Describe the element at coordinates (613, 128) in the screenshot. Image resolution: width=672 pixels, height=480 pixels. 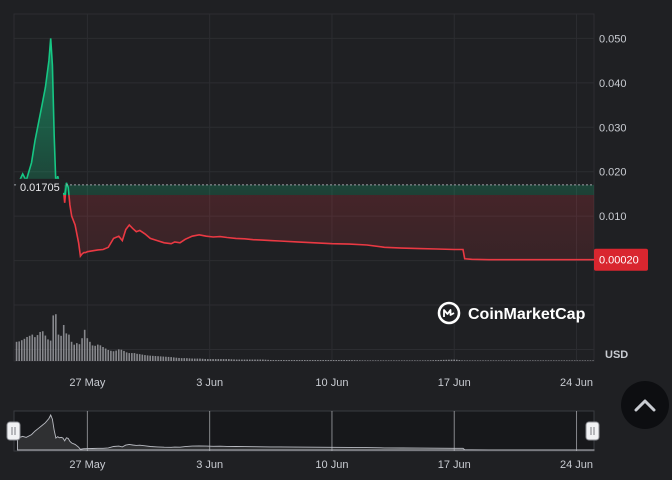
I see `y-tick-label: 0.030` at that location.